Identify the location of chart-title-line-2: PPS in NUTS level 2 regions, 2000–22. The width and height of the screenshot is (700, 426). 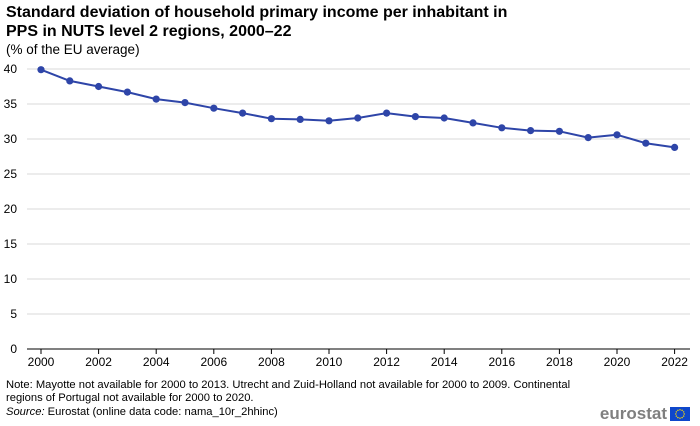
(149, 31).